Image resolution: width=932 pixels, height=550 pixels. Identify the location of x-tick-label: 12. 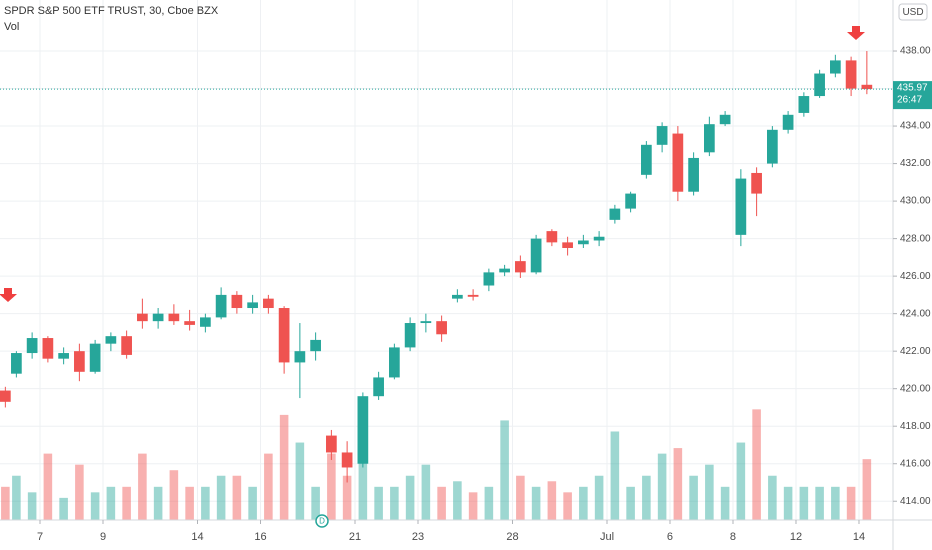
(796, 537).